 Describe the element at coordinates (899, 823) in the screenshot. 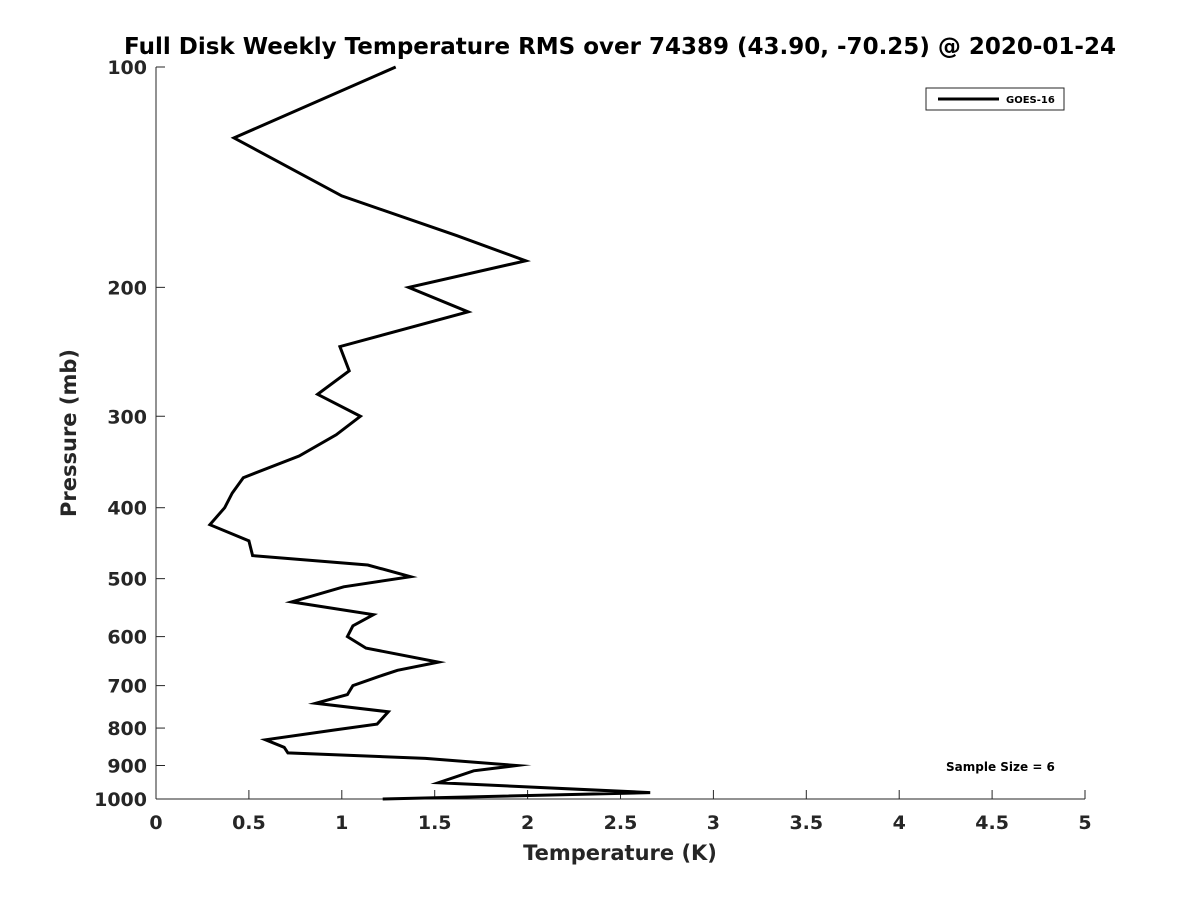

I see `x-tick-label: 4` at that location.